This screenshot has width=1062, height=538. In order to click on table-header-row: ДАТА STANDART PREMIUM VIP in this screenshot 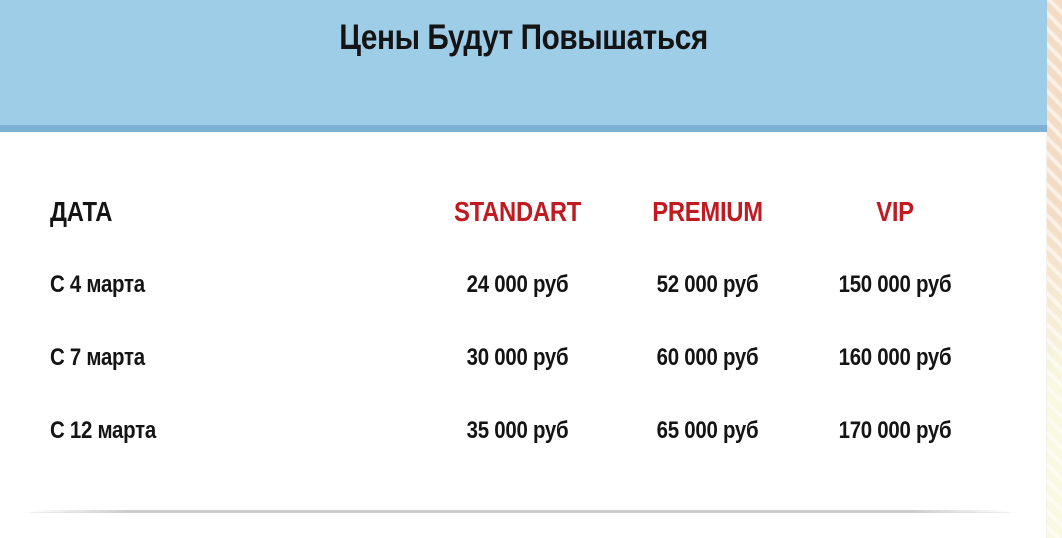, I will do `click(548, 211)`.